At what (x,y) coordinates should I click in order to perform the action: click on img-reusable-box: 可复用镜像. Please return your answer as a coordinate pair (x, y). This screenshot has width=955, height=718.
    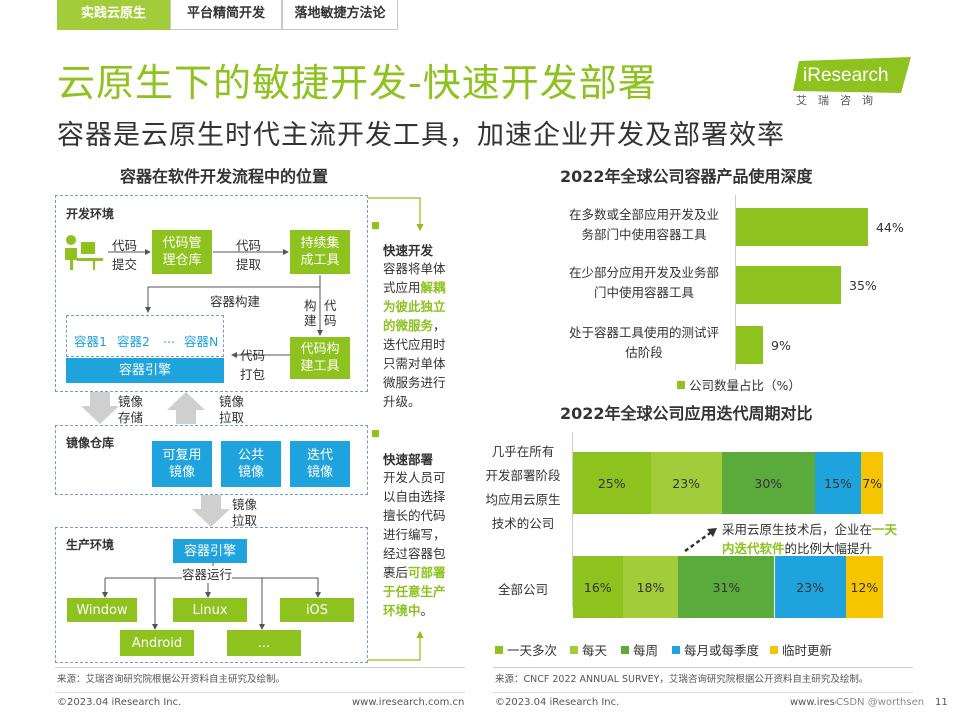
    Looking at the image, I should click on (182, 464).